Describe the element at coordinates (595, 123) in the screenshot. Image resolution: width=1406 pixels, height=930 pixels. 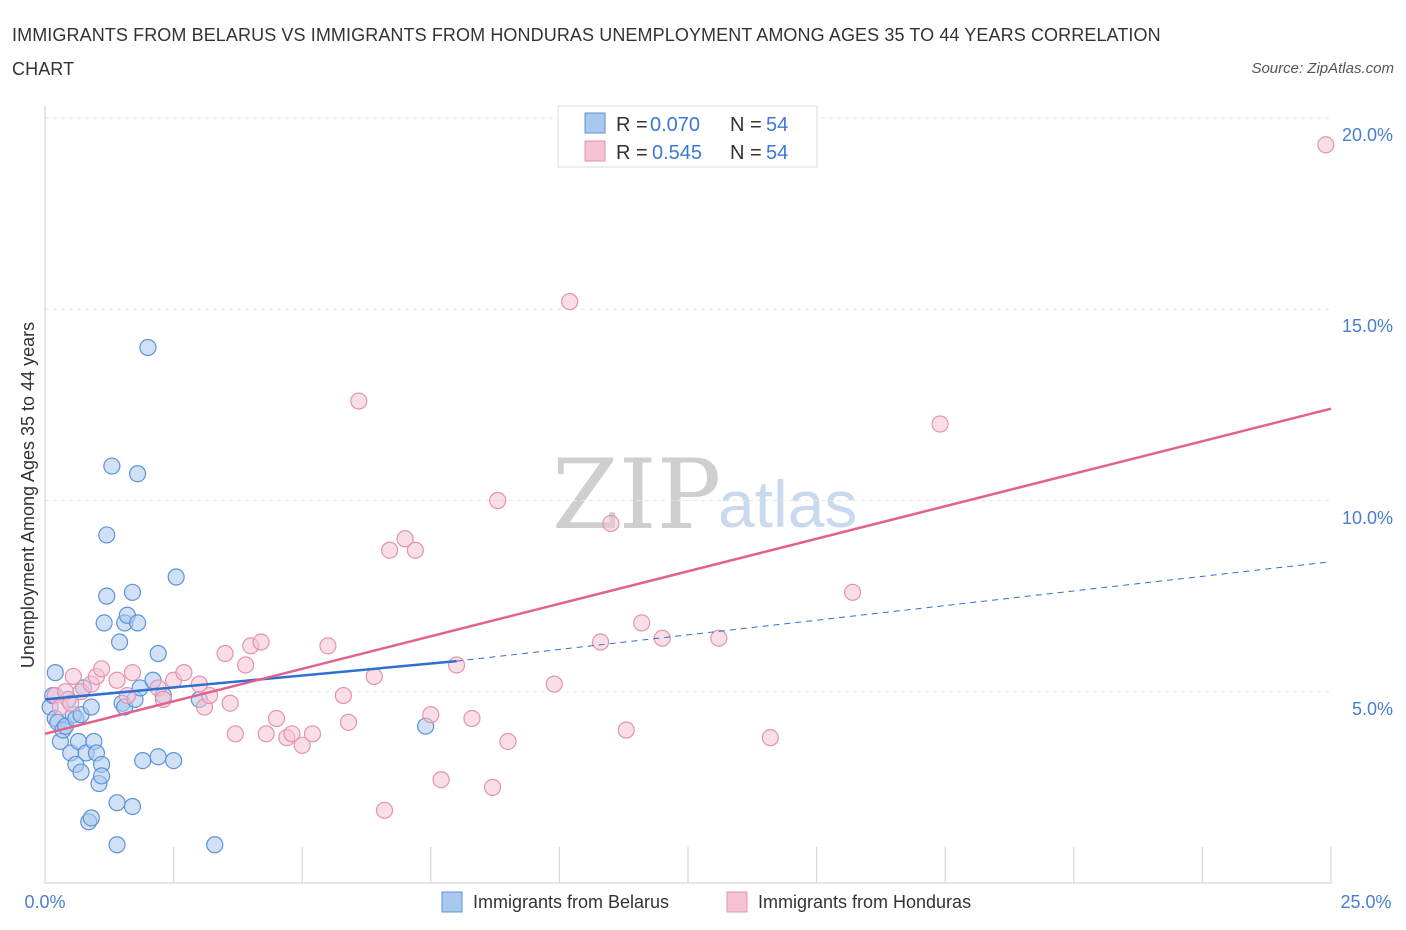
I see `stats-swatch-belarus` at that location.